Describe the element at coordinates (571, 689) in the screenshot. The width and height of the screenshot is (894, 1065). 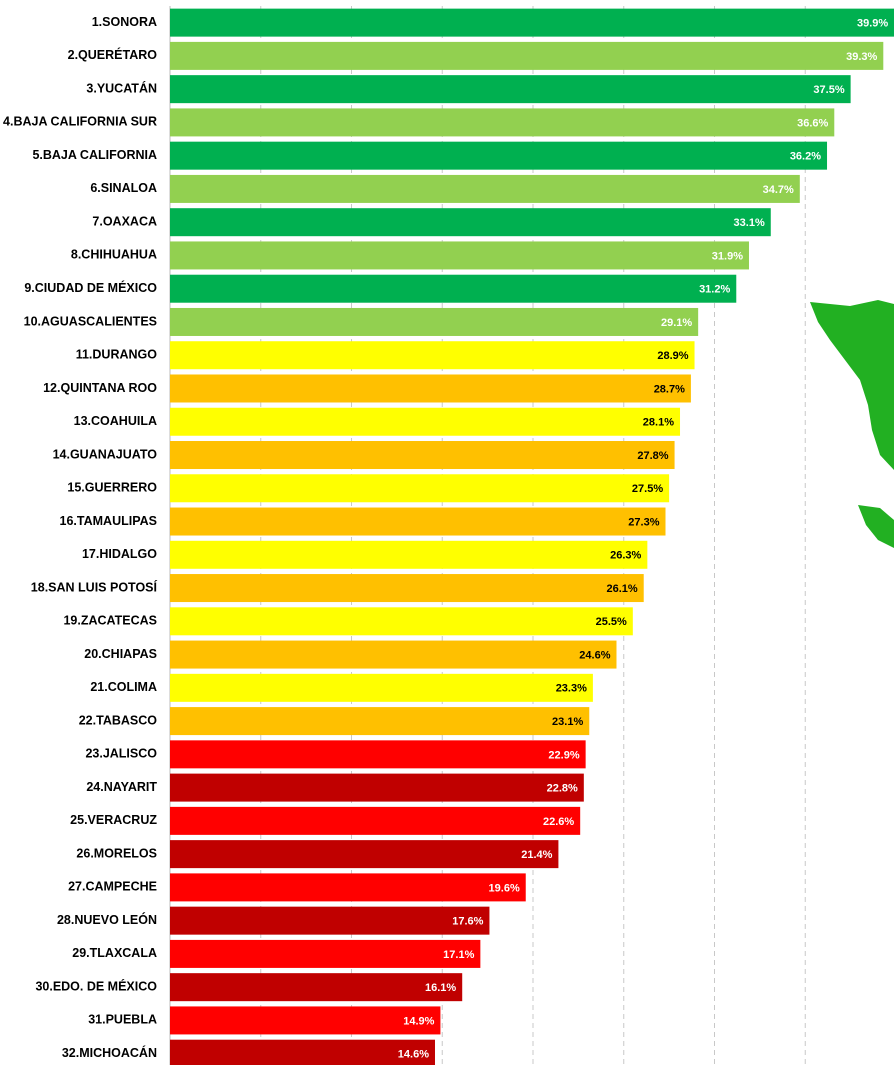
I see `value-label: 23.3%` at that location.